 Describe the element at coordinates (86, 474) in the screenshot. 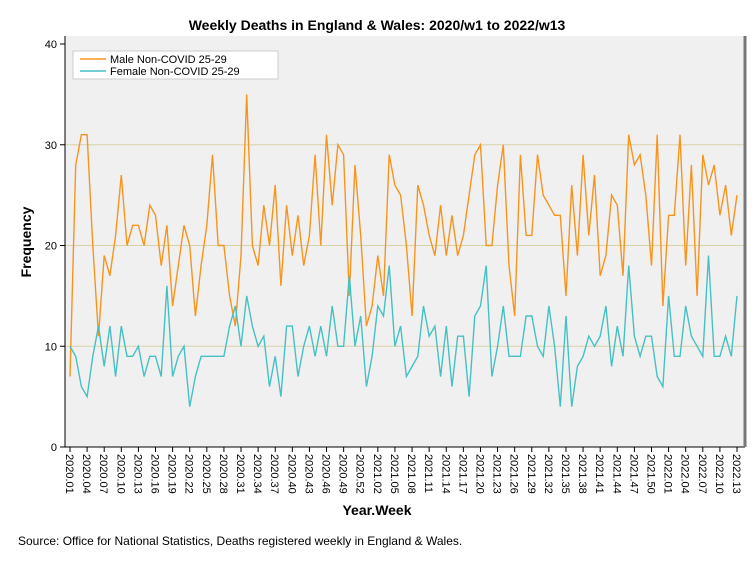

I see `x-tick-label: 2020.04` at that location.